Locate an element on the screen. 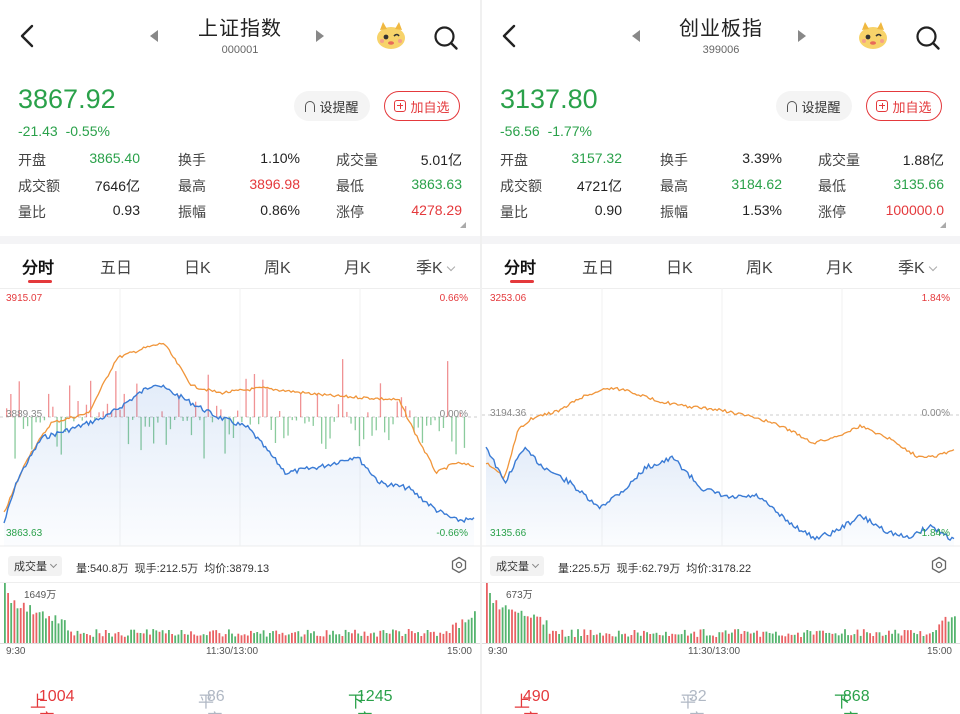 The width and height of the screenshot is (960, 714). stat-value: 3896.98 is located at coordinates (274, 184).